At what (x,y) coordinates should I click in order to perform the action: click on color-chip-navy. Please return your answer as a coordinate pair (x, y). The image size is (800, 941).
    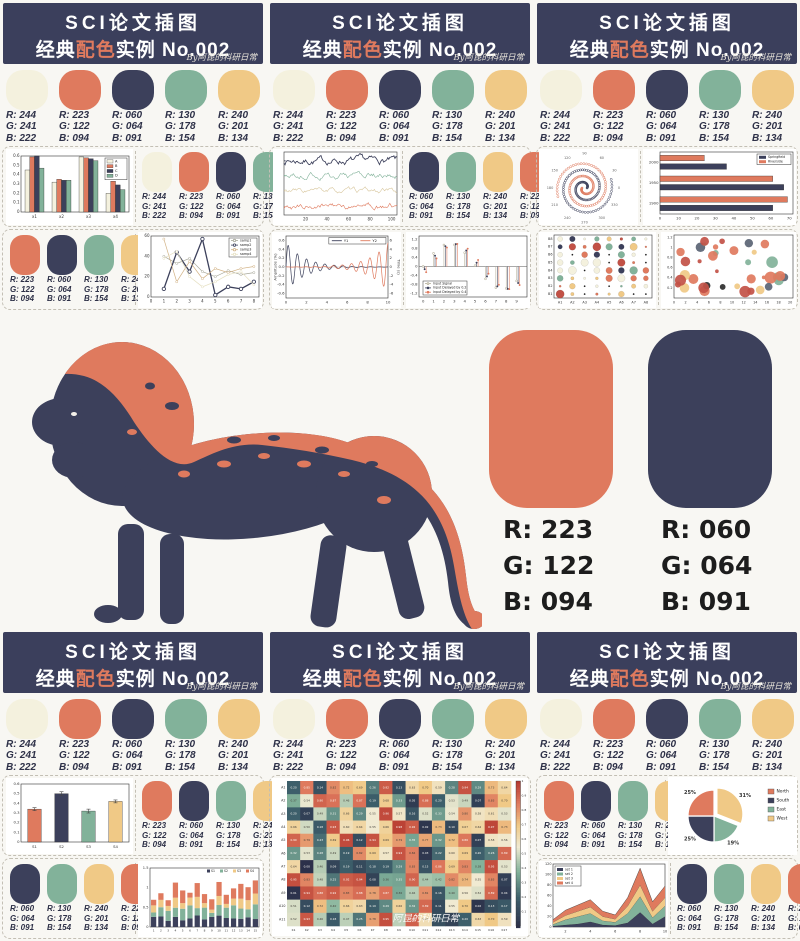
    Looking at the image, I should click on (692, 884).